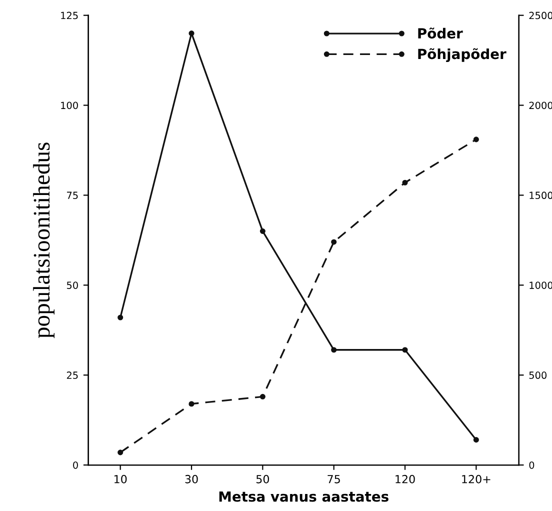 The image size is (552, 511). Describe the element at coordinates (405, 479) in the screenshot. I see `x-tick-label: 120` at that location.